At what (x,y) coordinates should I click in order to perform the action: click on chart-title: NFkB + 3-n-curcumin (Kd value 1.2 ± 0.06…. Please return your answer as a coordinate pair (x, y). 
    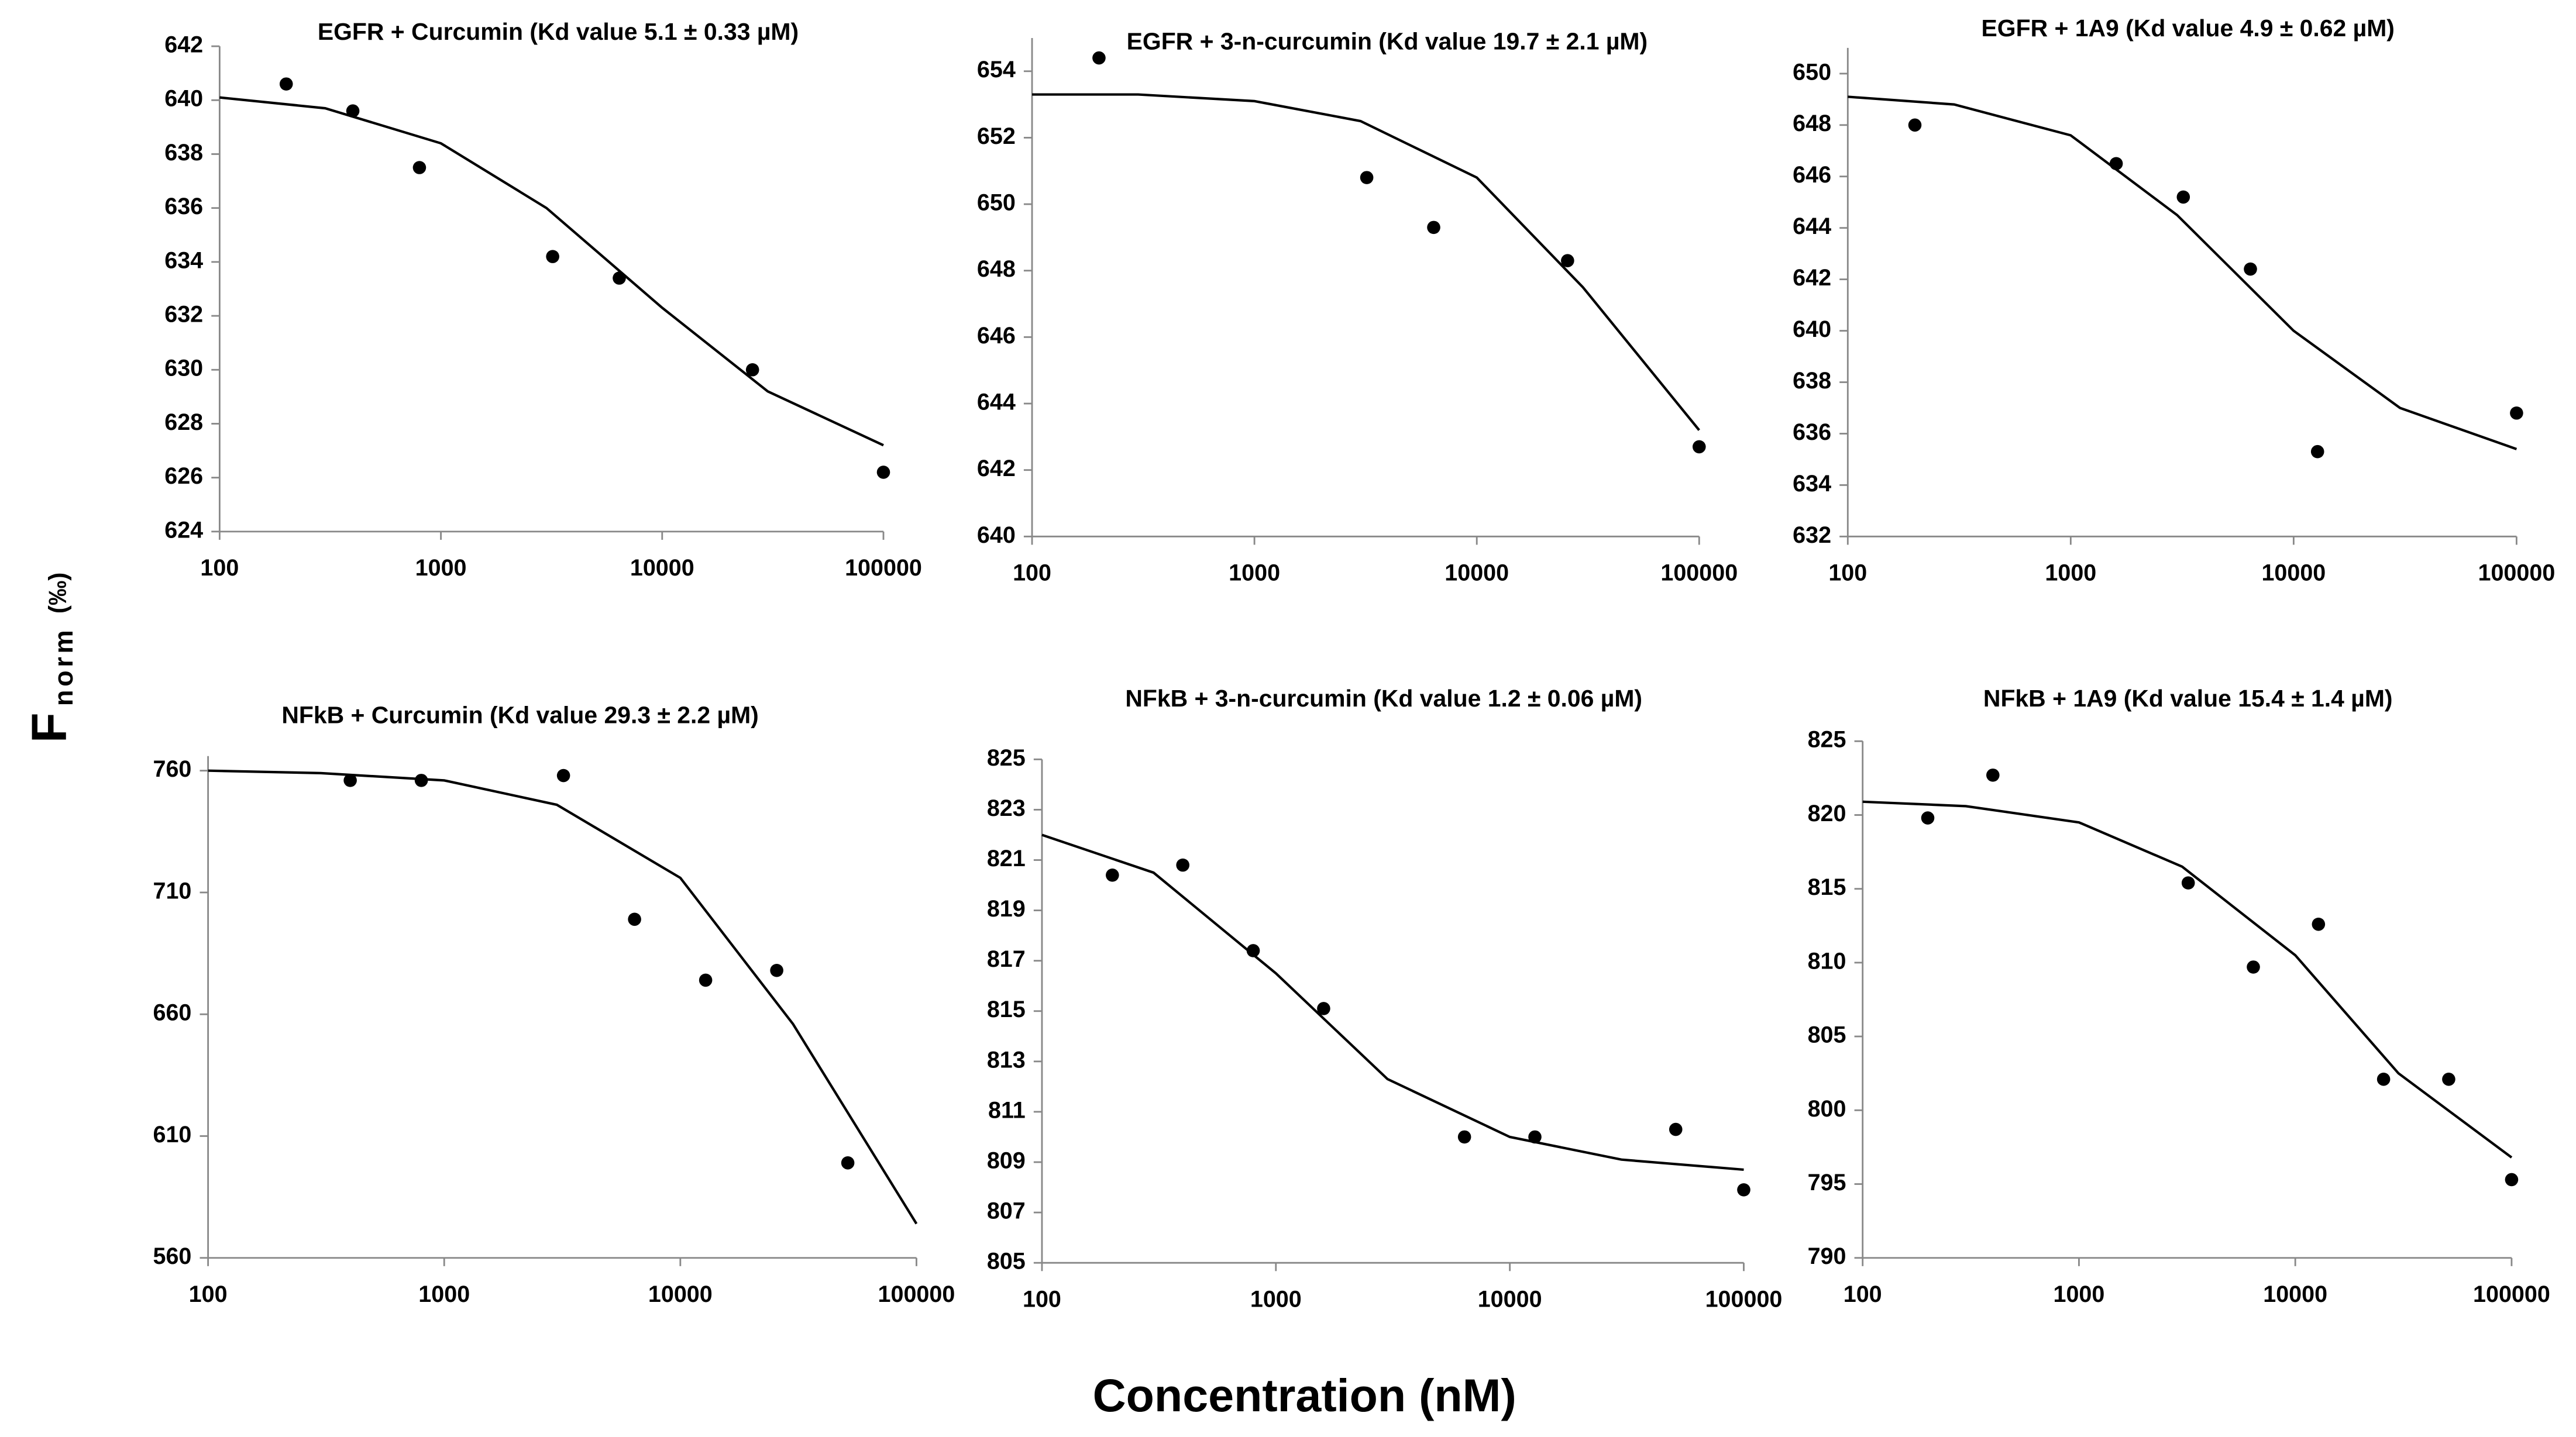
    Looking at the image, I should click on (1384, 699).